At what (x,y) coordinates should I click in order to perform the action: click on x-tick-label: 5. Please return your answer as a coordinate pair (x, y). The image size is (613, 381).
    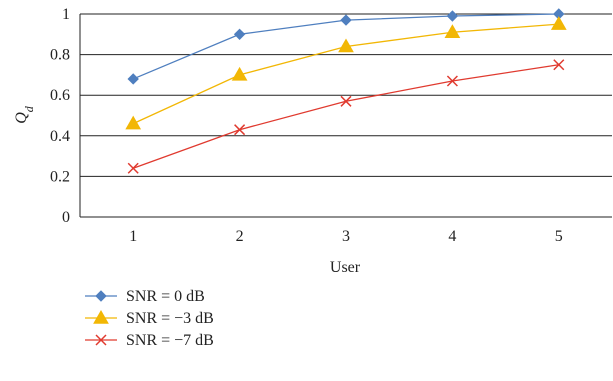
    Looking at the image, I should click on (559, 236).